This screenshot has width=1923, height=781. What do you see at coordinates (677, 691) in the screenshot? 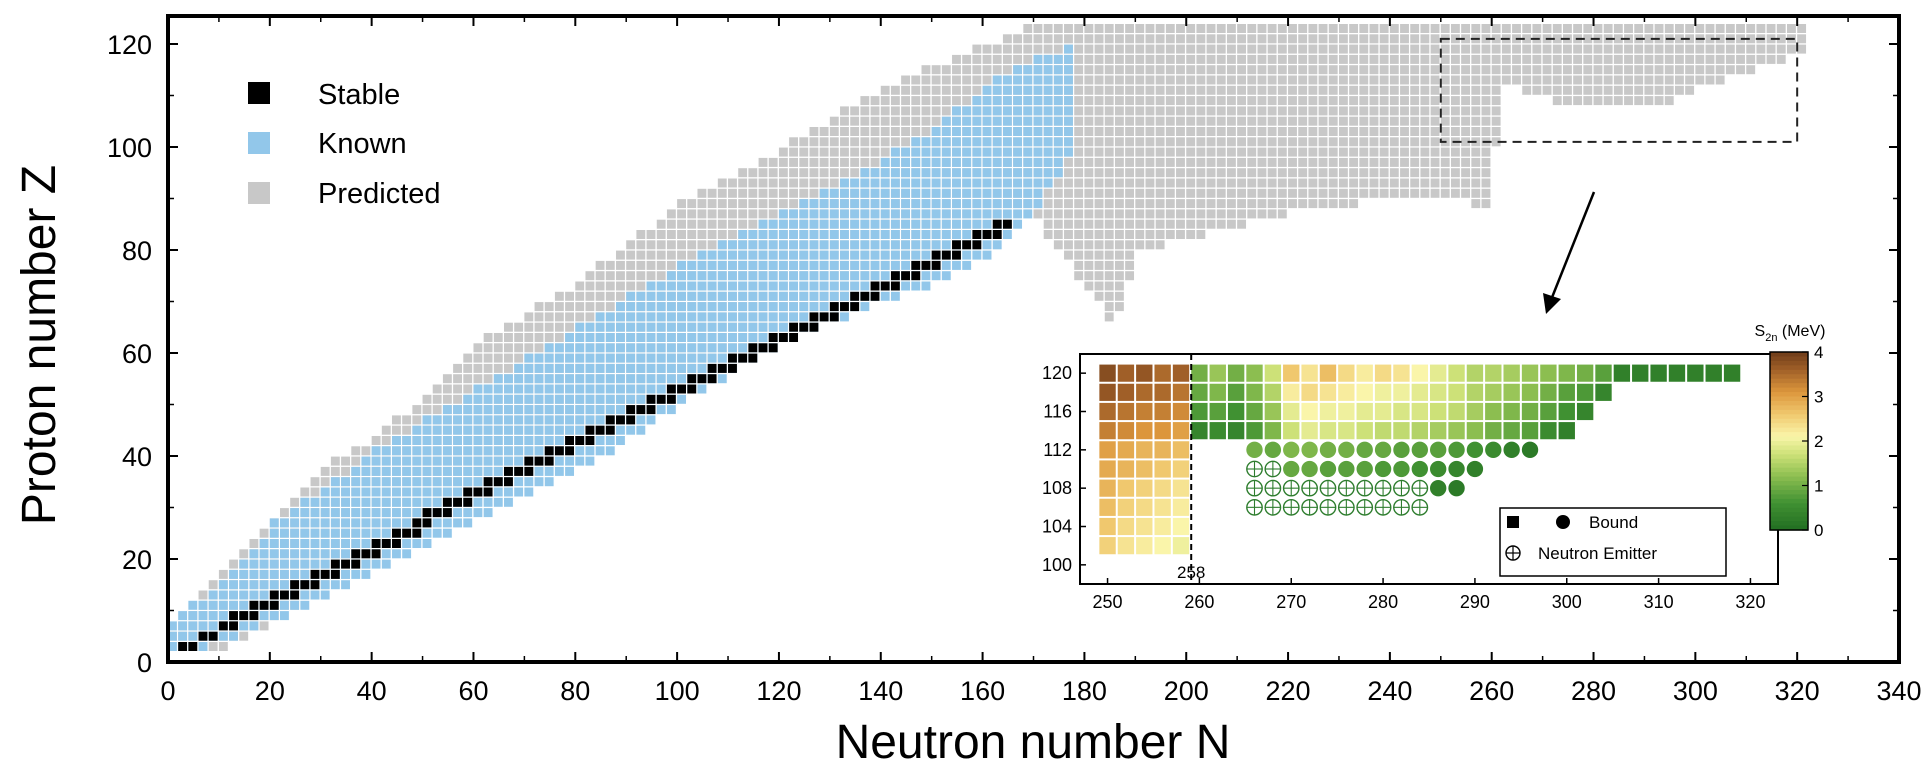
I see `x-tick-label: 100` at bounding box center [677, 691].